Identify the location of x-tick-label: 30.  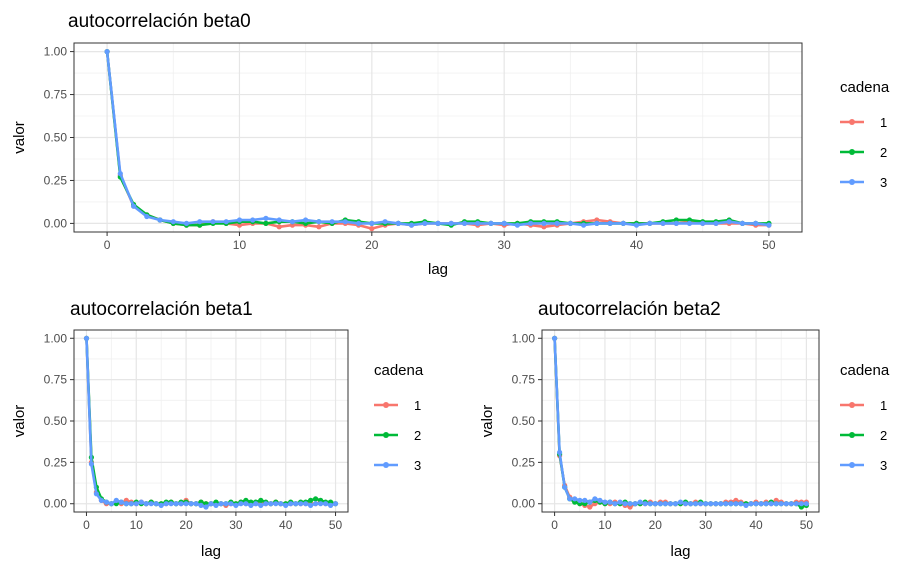
(706, 525).